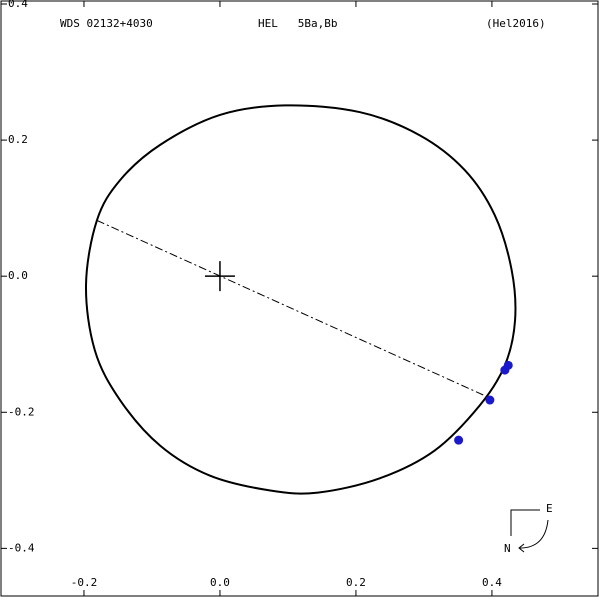 This screenshot has height=600, width=600. What do you see at coordinates (84, 582) in the screenshot?
I see `x-tick-label: -0.2` at bounding box center [84, 582].